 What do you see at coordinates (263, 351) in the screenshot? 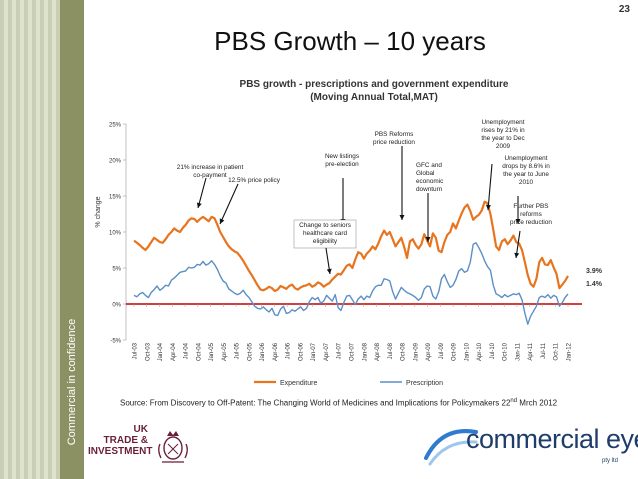
I see `x-tick-label: Jan-06` at bounding box center [263, 351].